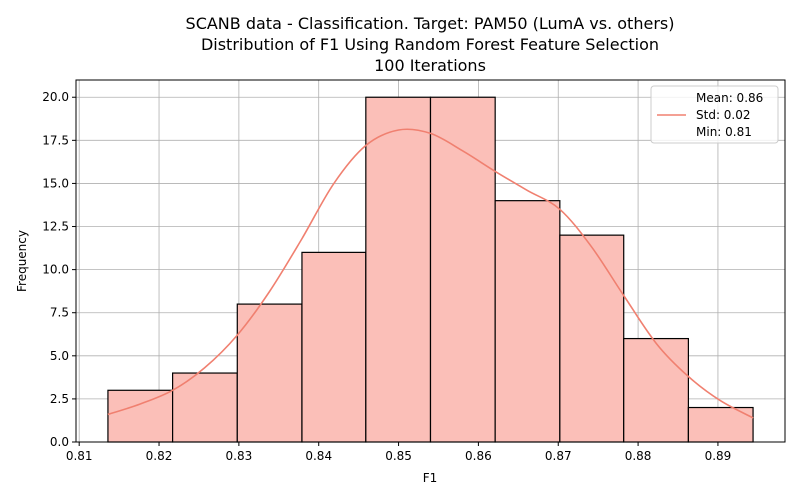 The width and height of the screenshot is (800, 500). I want to click on x-tick-label-4: 0.85, so click(398, 456).